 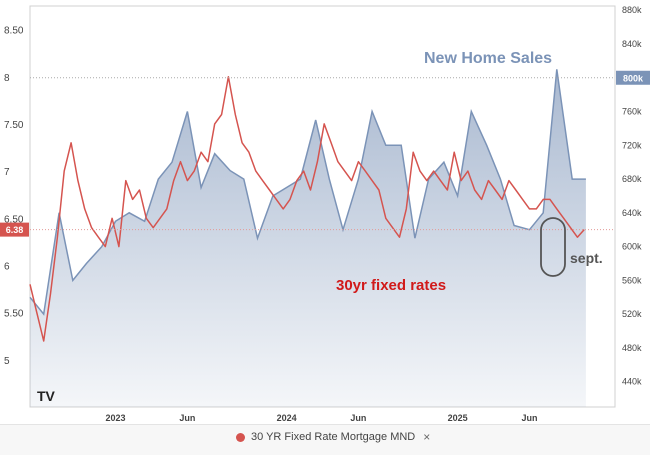 I want to click on left-tick-label: 7.50, so click(x=14, y=125).